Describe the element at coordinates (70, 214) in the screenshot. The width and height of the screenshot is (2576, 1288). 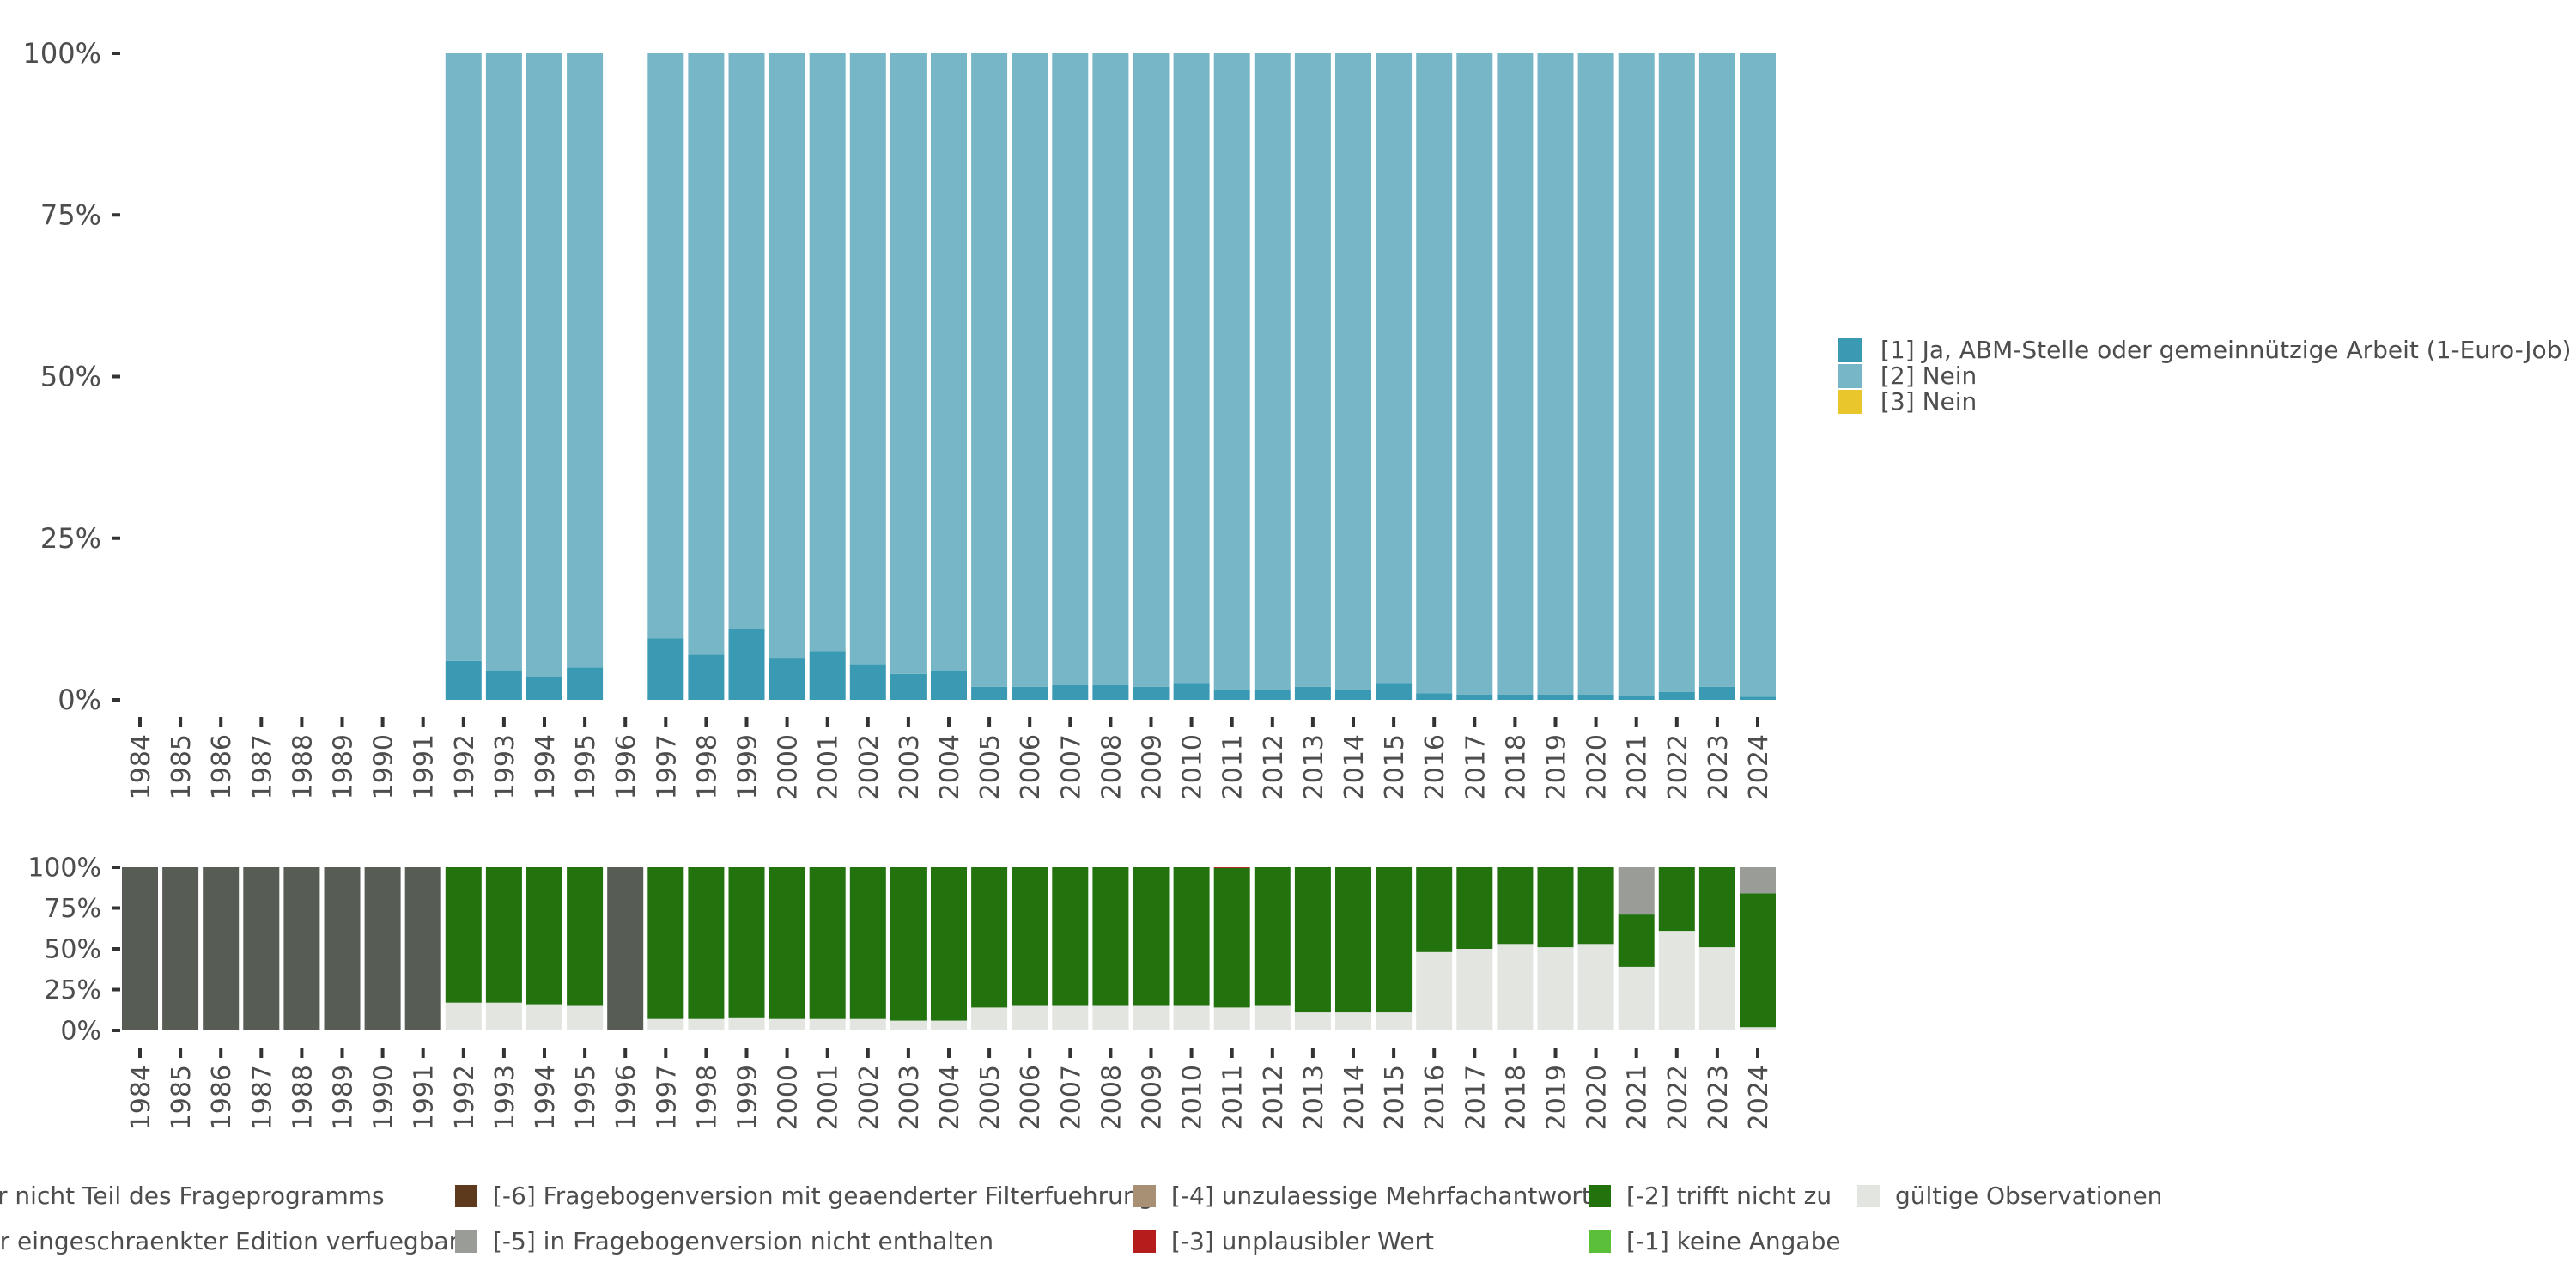
I see `y-tick-label: 75%` at that location.